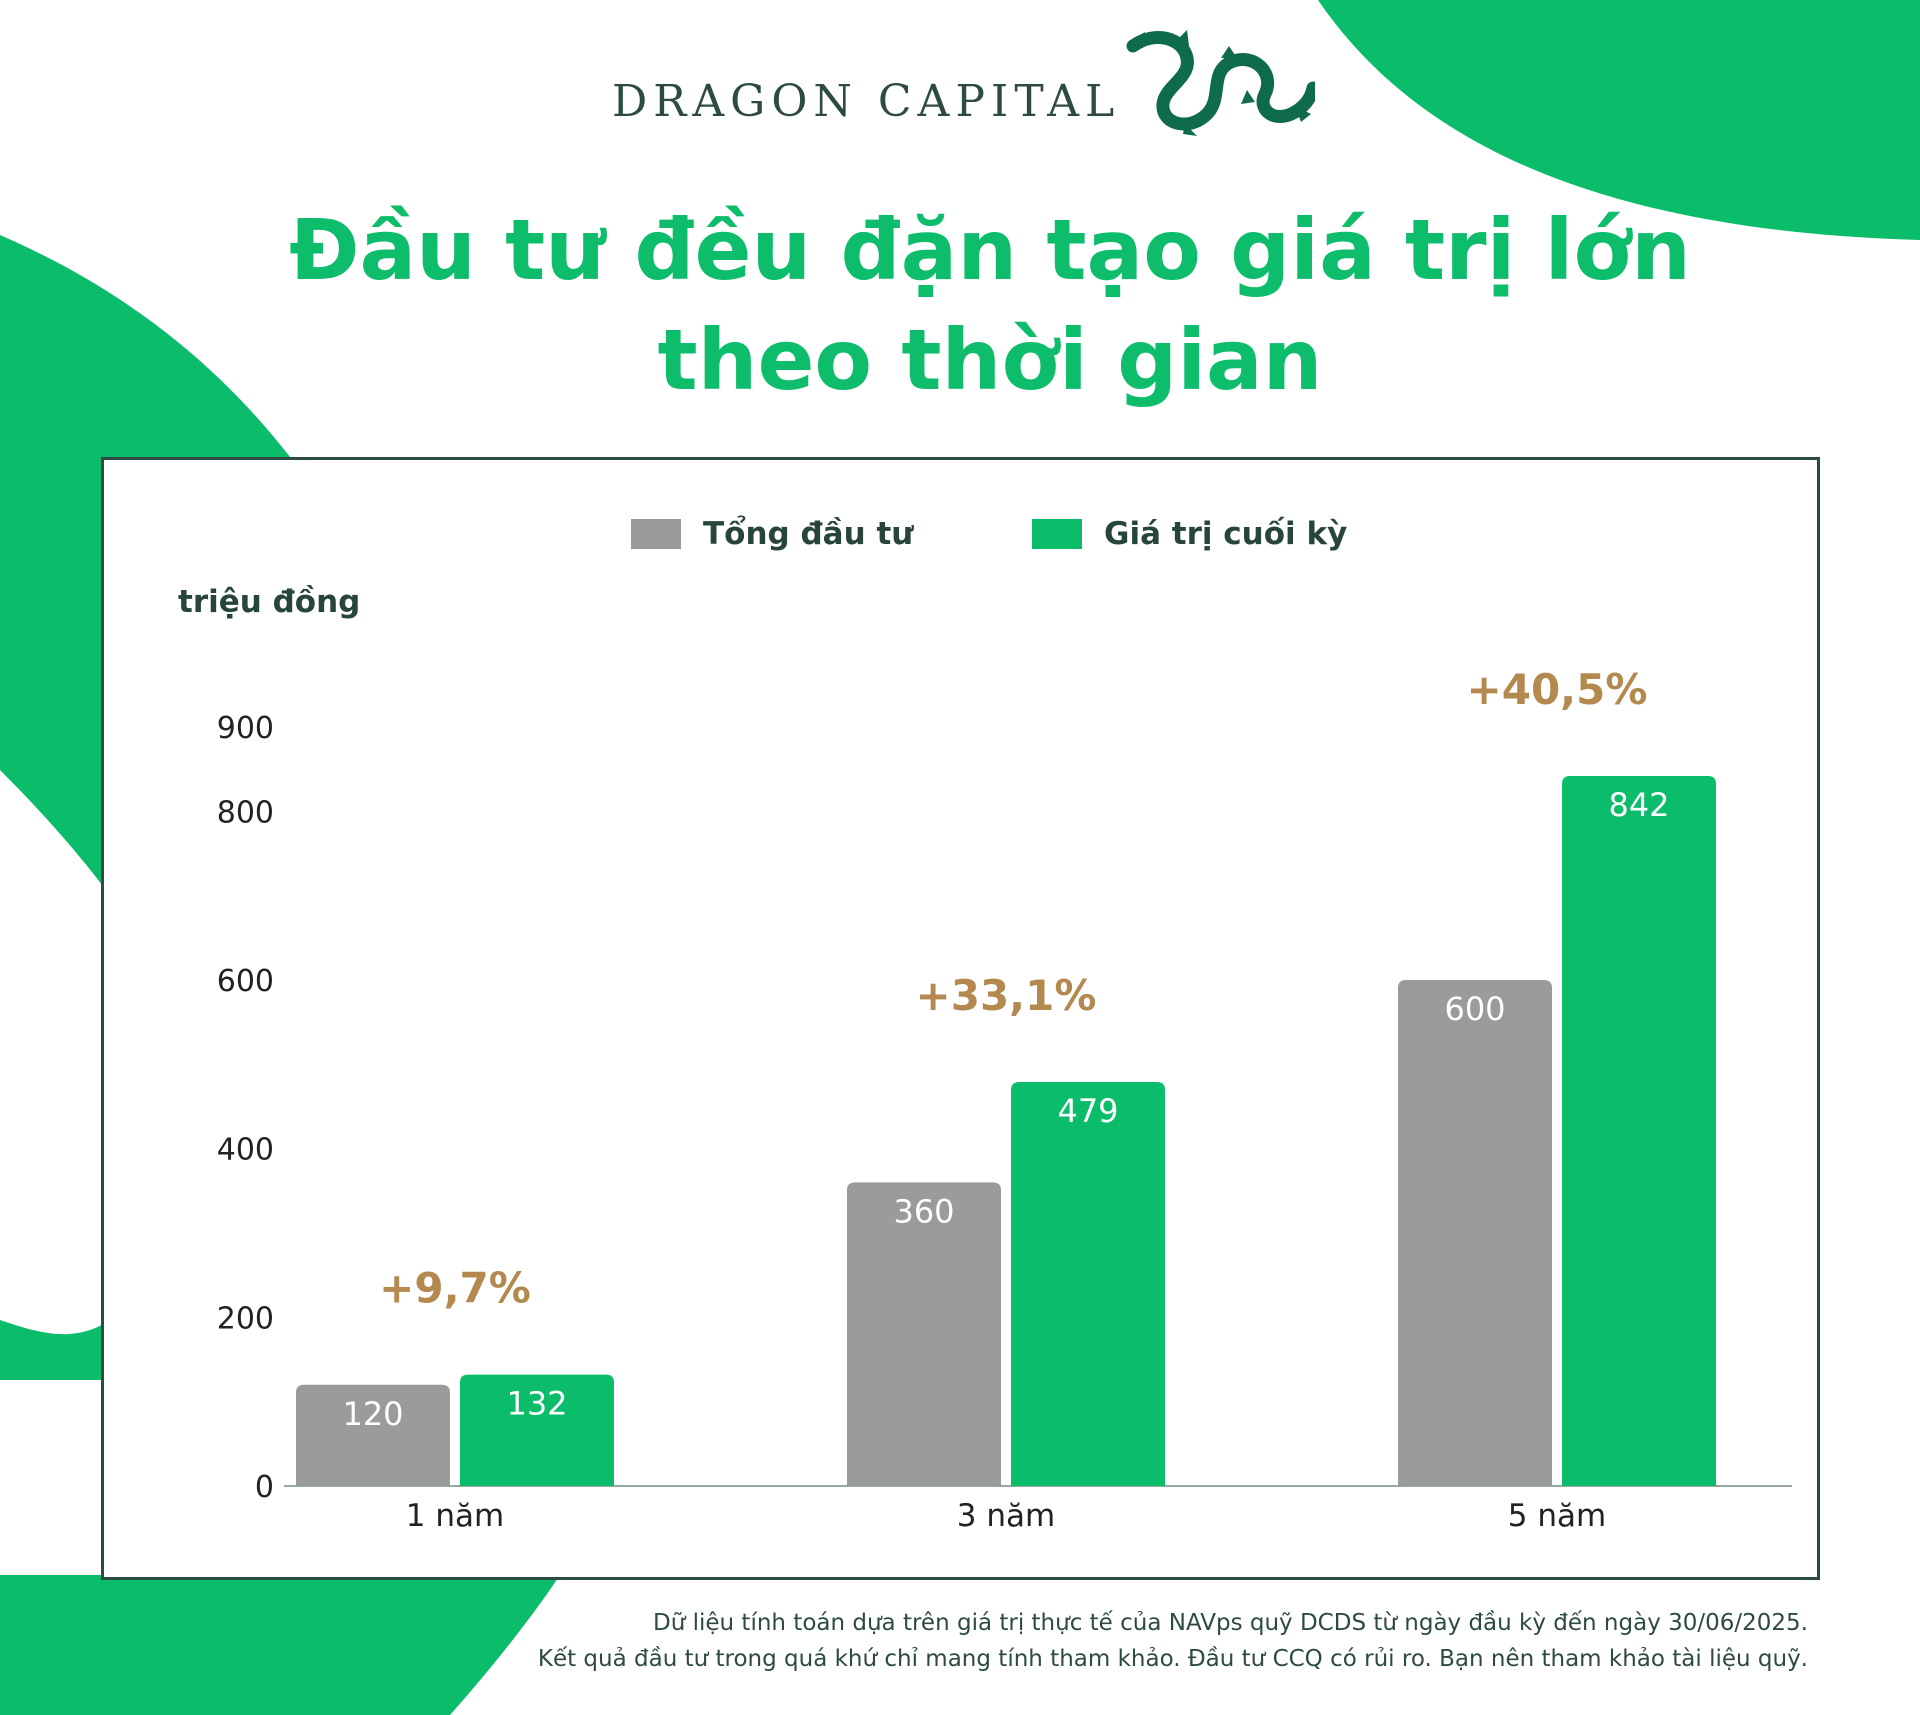 Image resolution: width=1920 pixels, height=1715 pixels. I want to click on title-line-1: Đầu tư đều đặn tạo giá trị lớn, so click(990, 250).